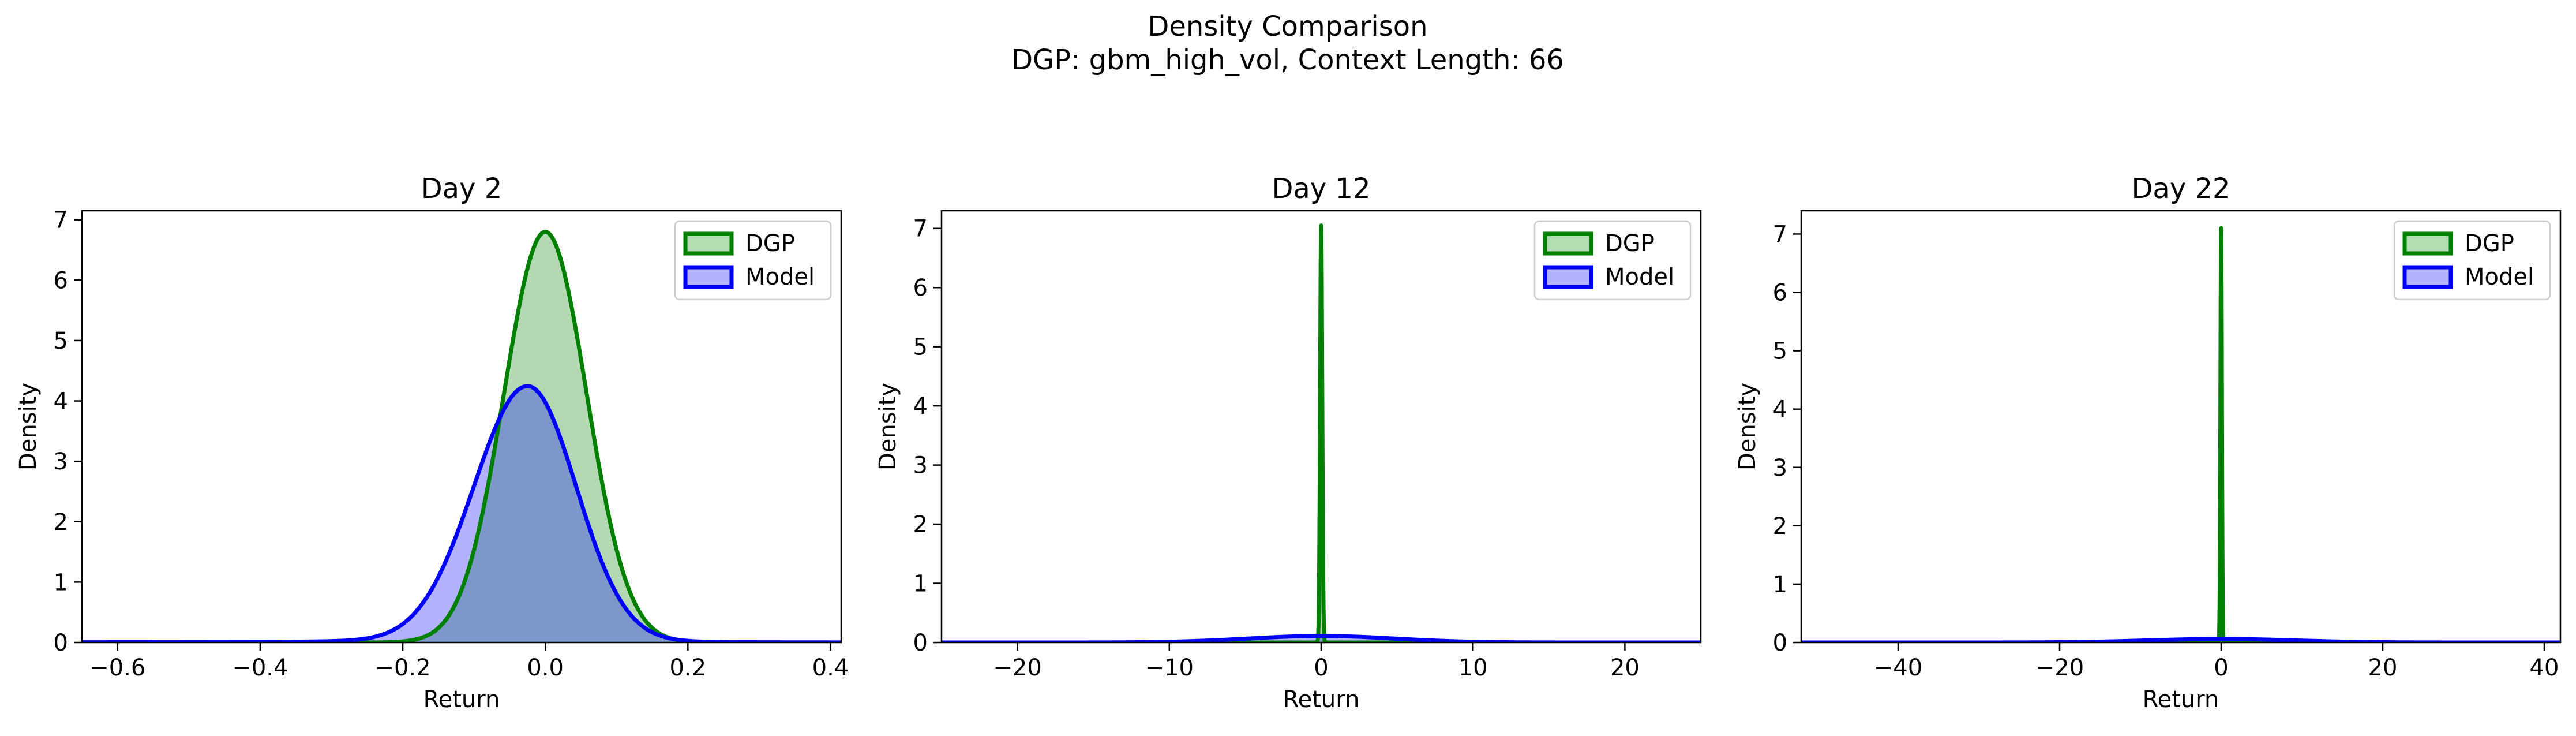 The image size is (2576, 736). Describe the element at coordinates (260, 668) in the screenshot. I see `x-tick-label: −0.4` at that location.